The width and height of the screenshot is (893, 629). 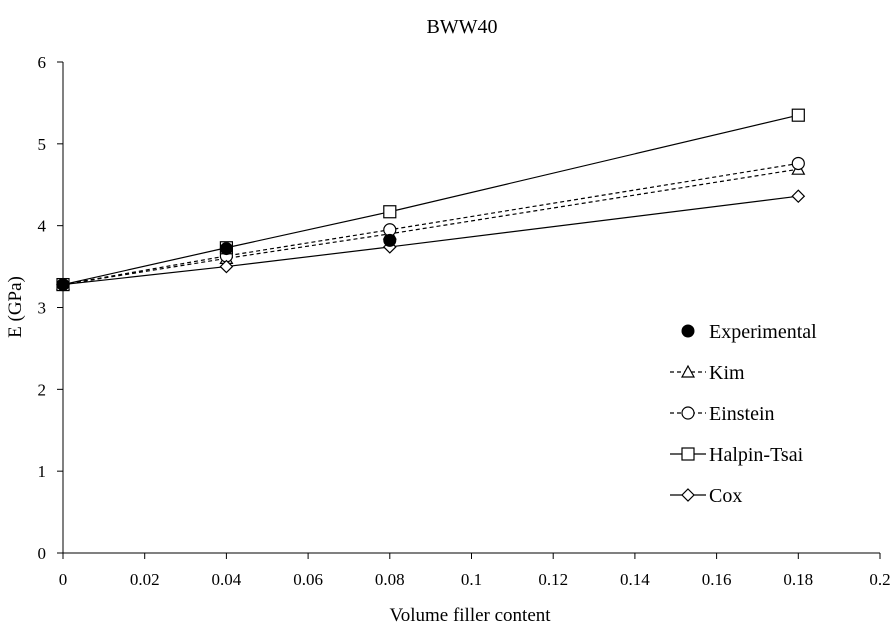 I want to click on x-tick-label: 0.2, so click(x=879, y=579).